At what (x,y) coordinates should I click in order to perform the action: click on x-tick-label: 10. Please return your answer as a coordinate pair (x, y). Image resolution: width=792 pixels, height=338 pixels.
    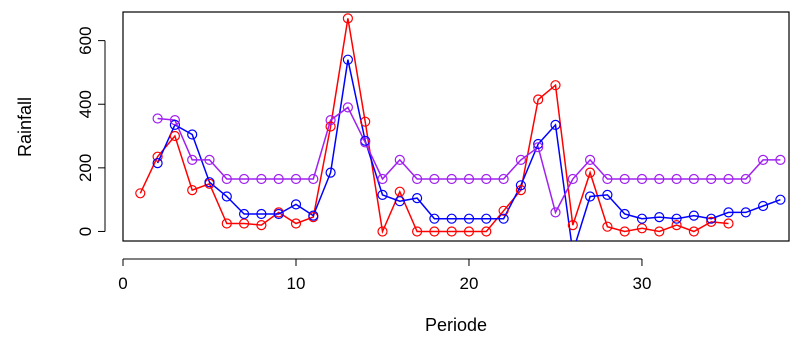
    Looking at the image, I should click on (296, 283).